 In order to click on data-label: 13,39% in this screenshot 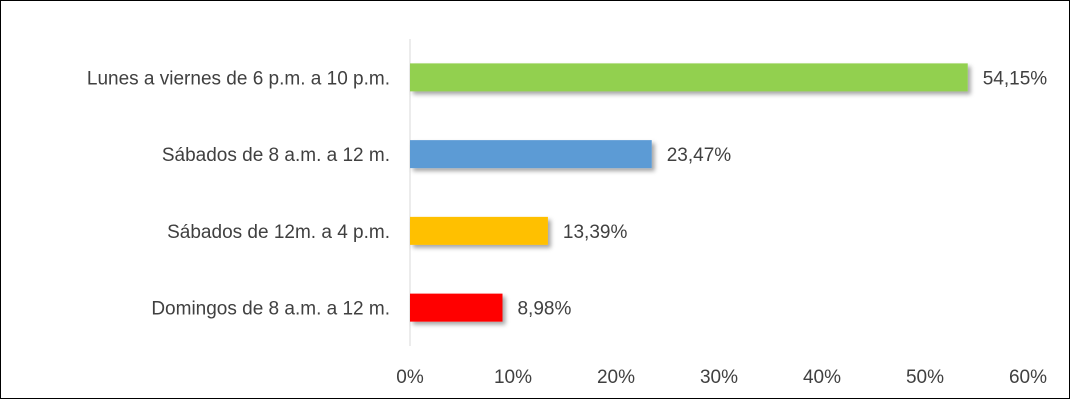, I will do `click(595, 232)`.